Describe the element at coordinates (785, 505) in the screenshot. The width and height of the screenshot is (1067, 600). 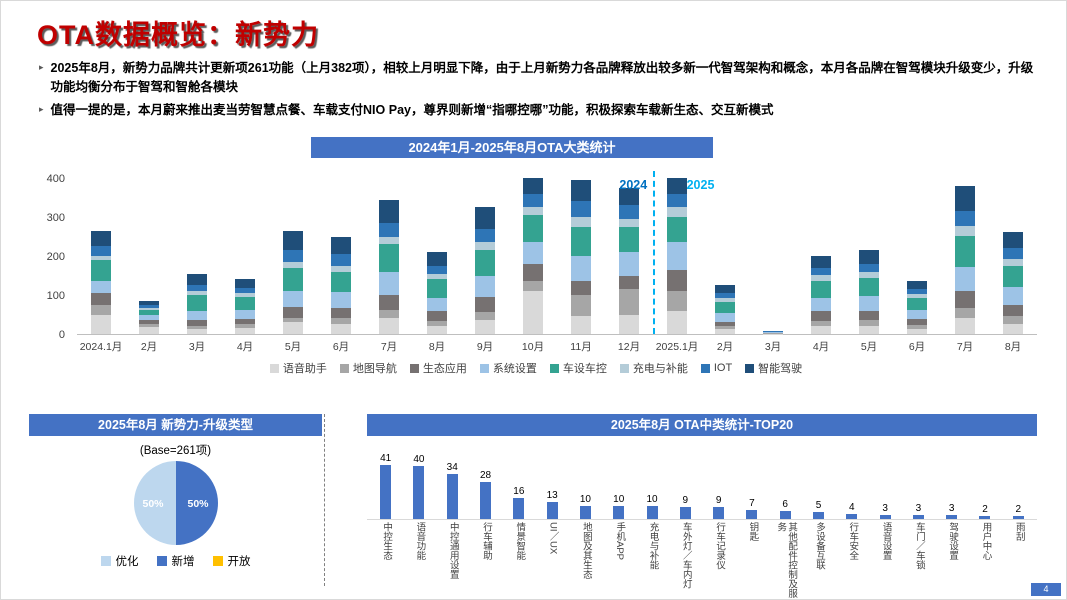
I see `bar-value-label: 6` at that location.